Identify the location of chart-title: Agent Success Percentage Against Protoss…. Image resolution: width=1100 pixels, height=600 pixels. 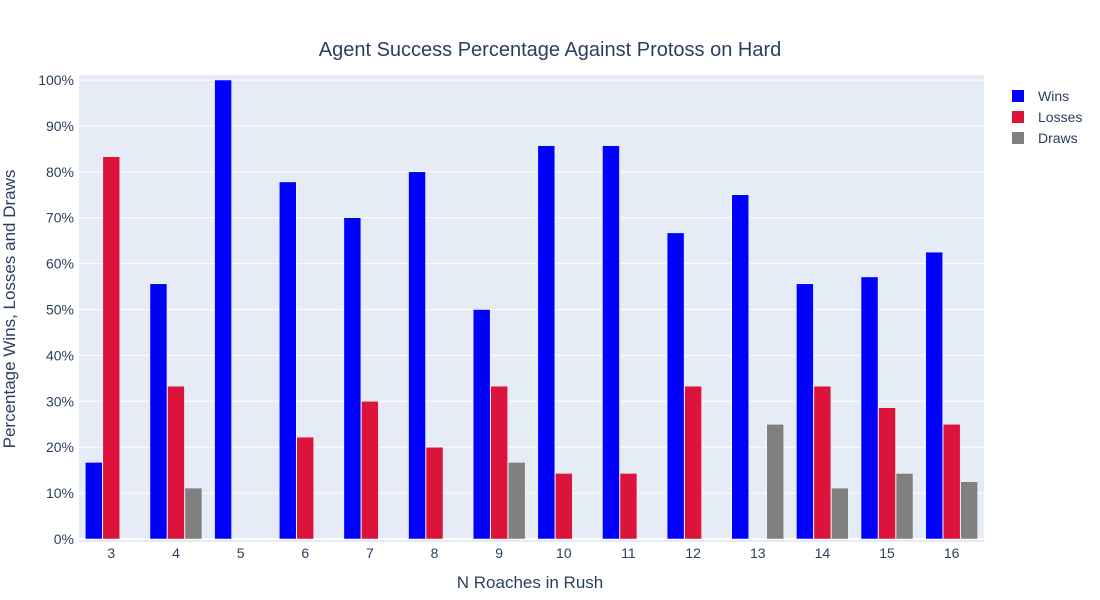
(550, 50).